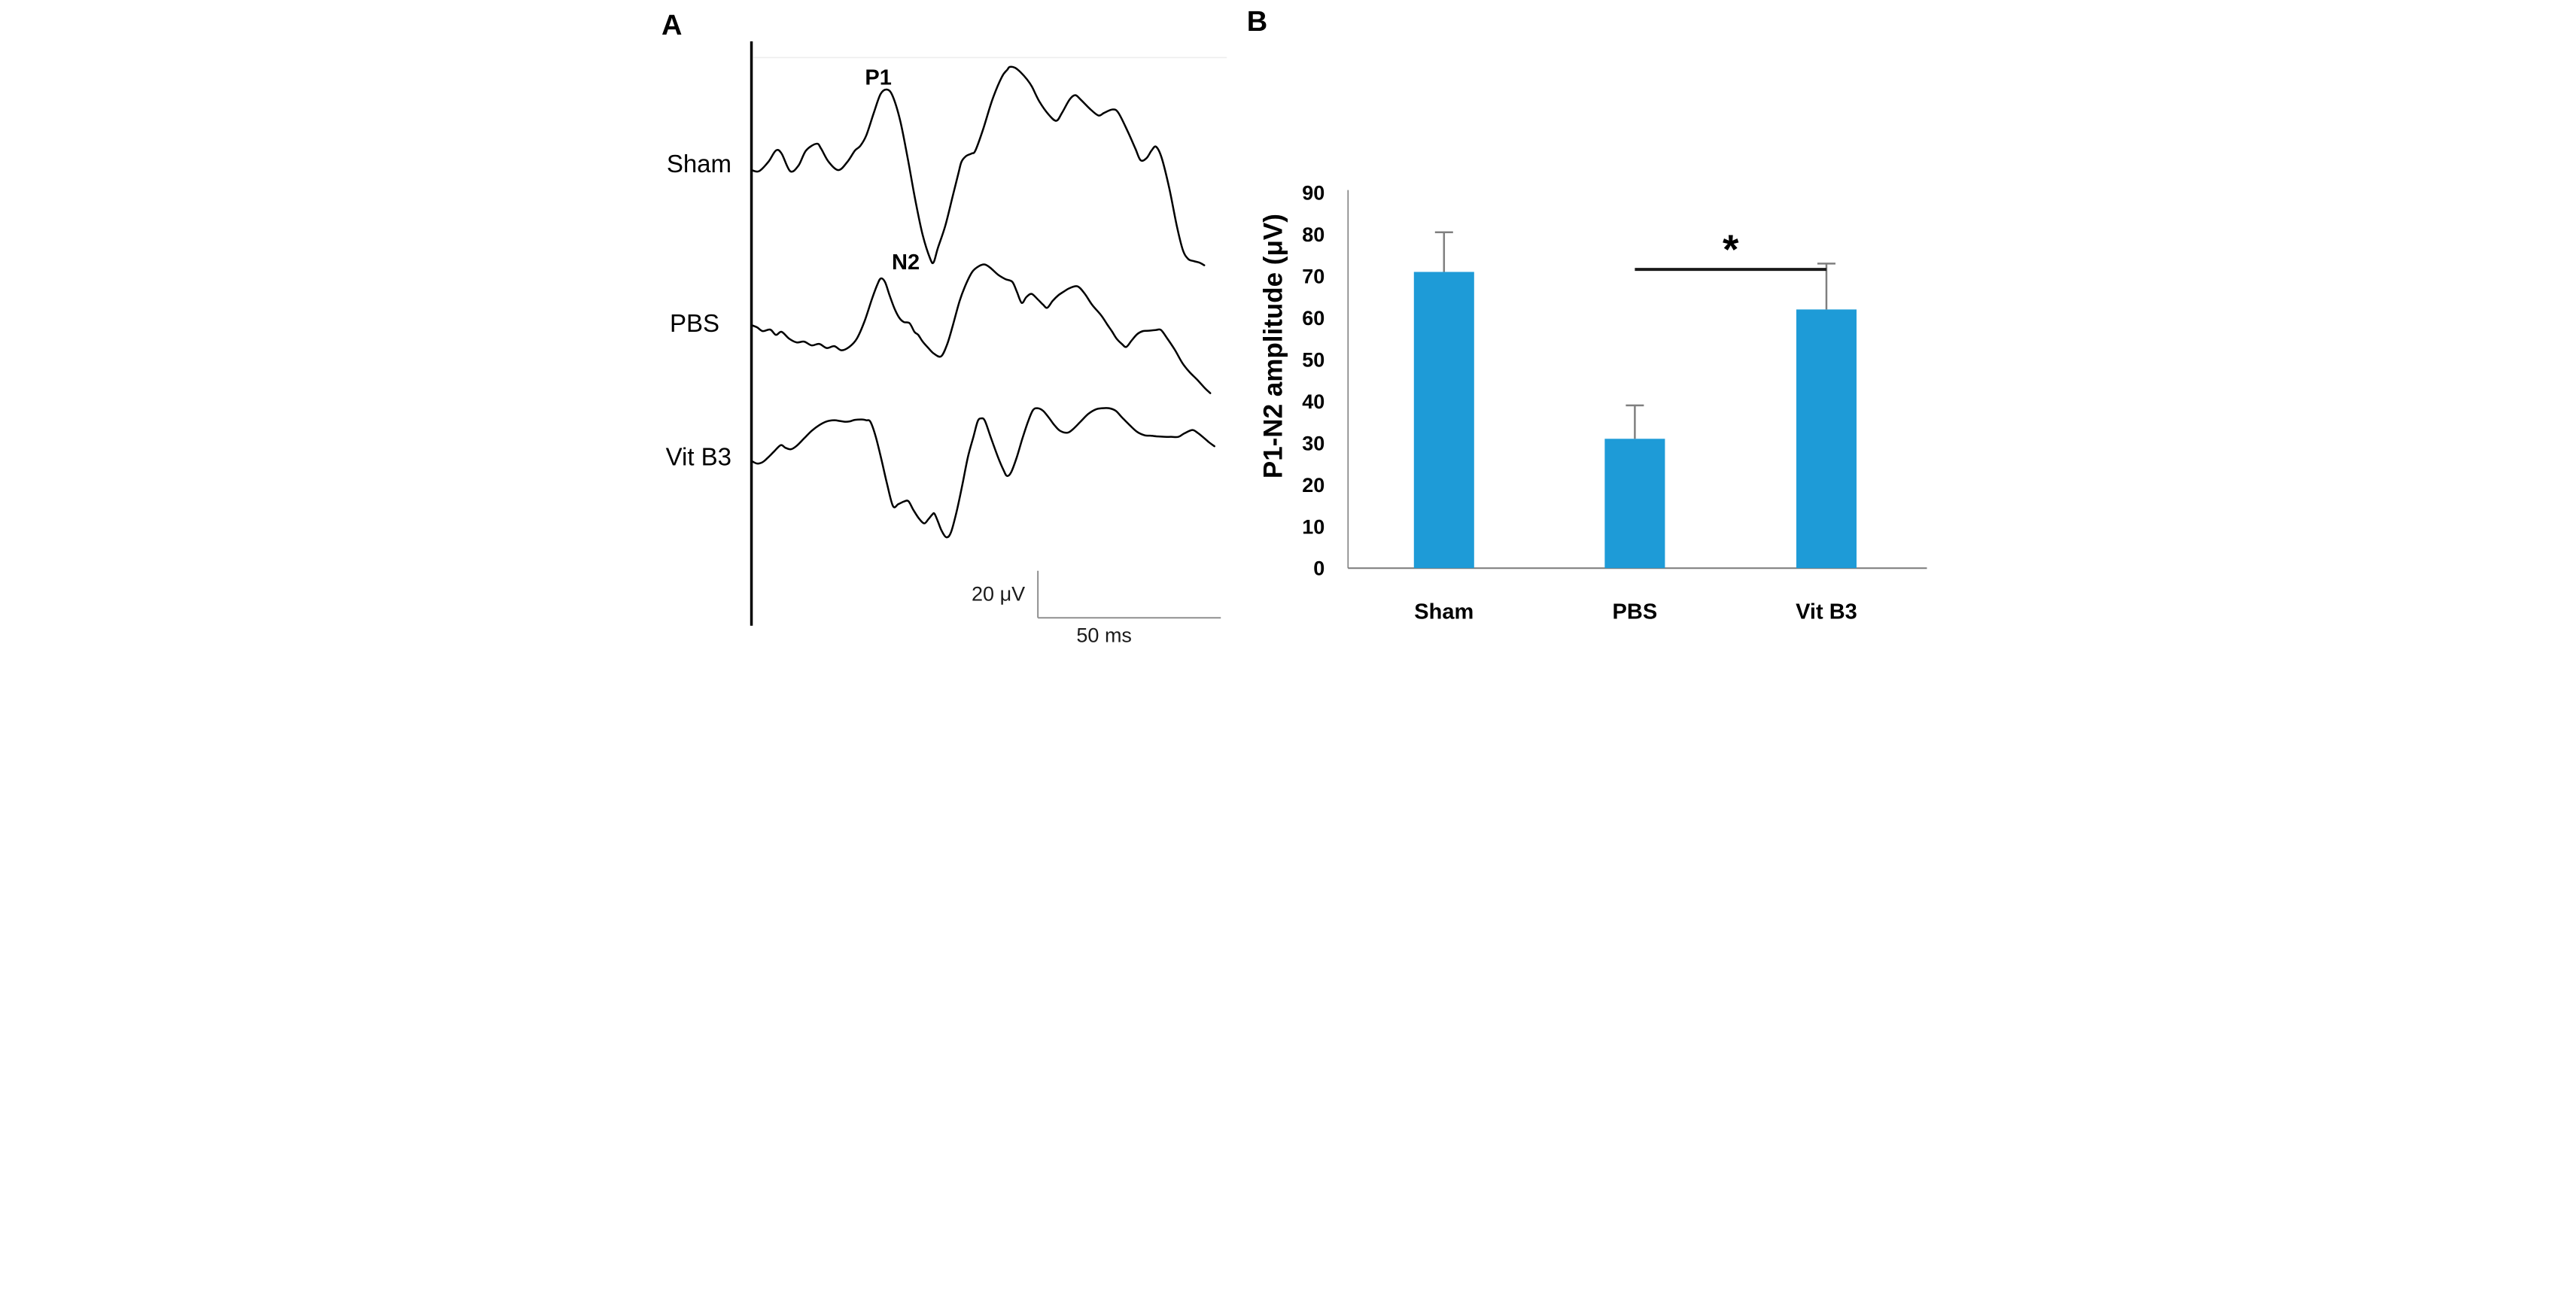  Describe the element at coordinates (1826, 612) in the screenshot. I see `x-axis-label-vit-b3: Vit B3` at that location.